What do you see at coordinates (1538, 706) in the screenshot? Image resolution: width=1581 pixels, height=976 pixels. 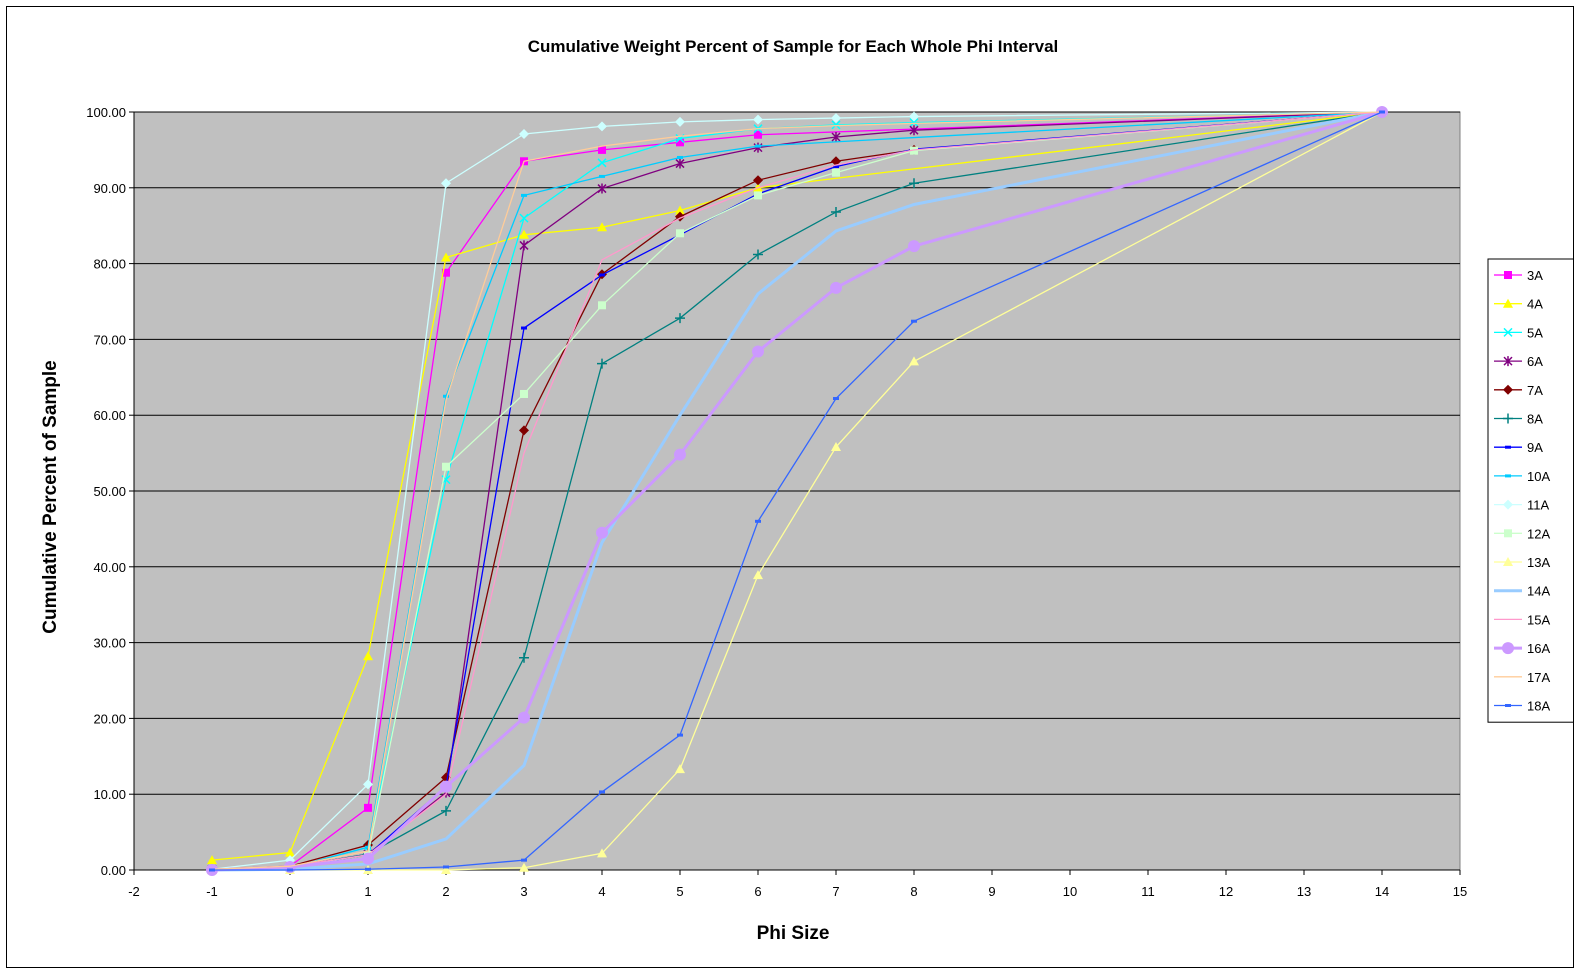 I see `legend-label-18a: 18A` at bounding box center [1538, 706].